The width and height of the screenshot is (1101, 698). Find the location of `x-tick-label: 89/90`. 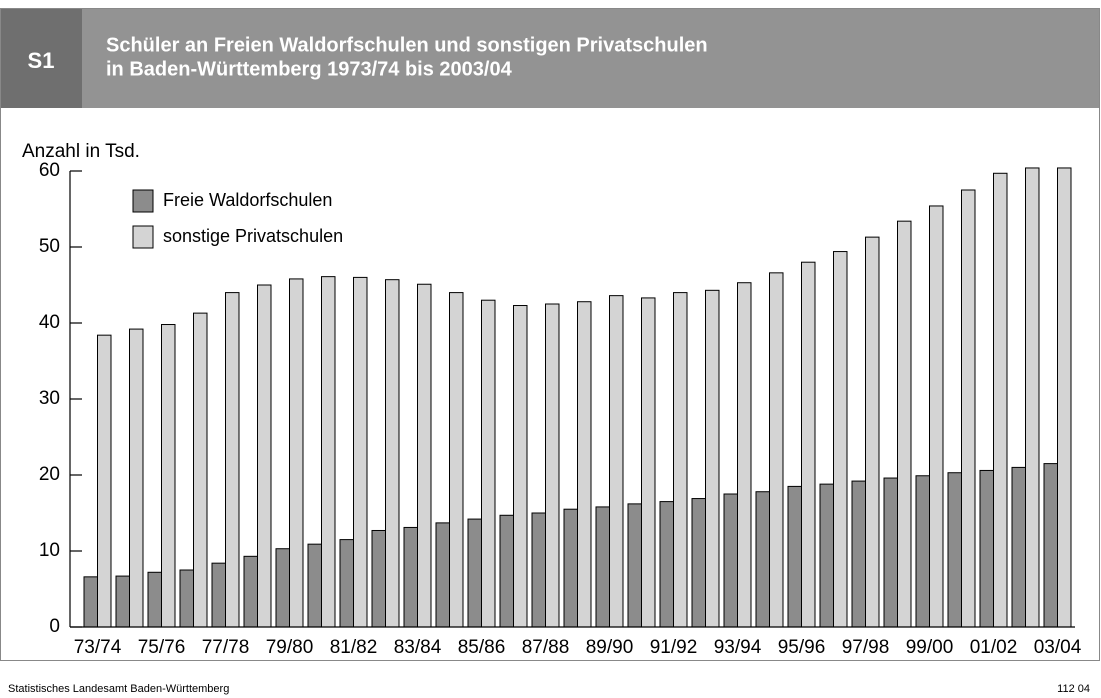

x-tick-label: 89/90 is located at coordinates (610, 647).